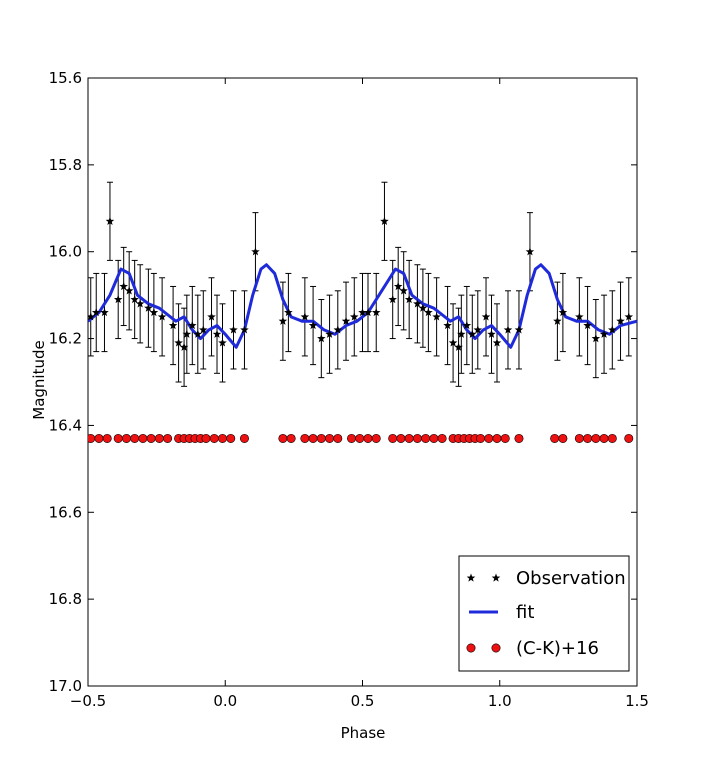 This screenshot has width=708, height=763. I want to click on y-tick-label: 16.8, so click(65, 599).